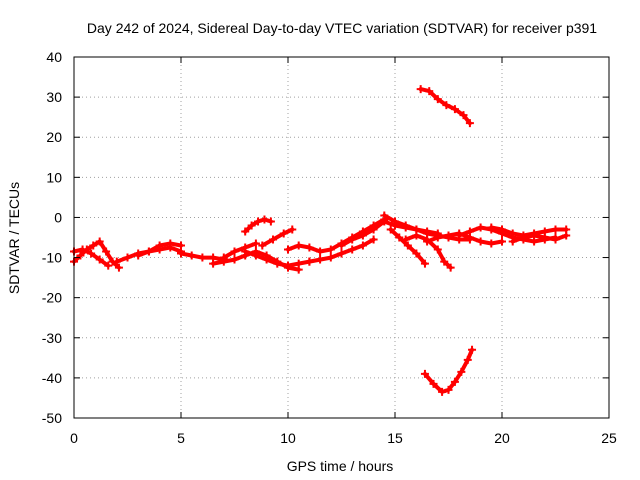 The image size is (640, 480). I want to click on x-tick-label: 25, so click(609, 438).